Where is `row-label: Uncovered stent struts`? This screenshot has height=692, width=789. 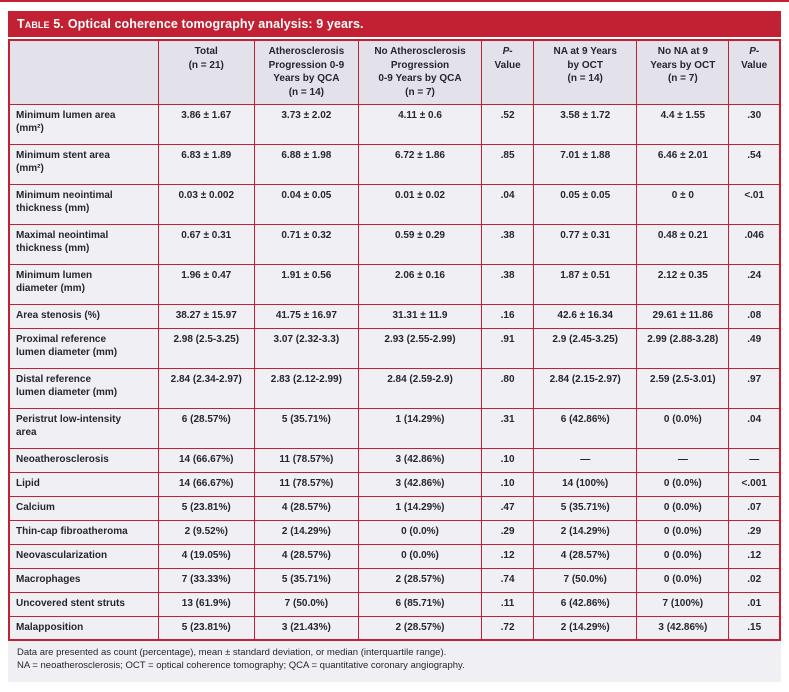 row-label: Uncovered stent struts is located at coordinates (83, 604).